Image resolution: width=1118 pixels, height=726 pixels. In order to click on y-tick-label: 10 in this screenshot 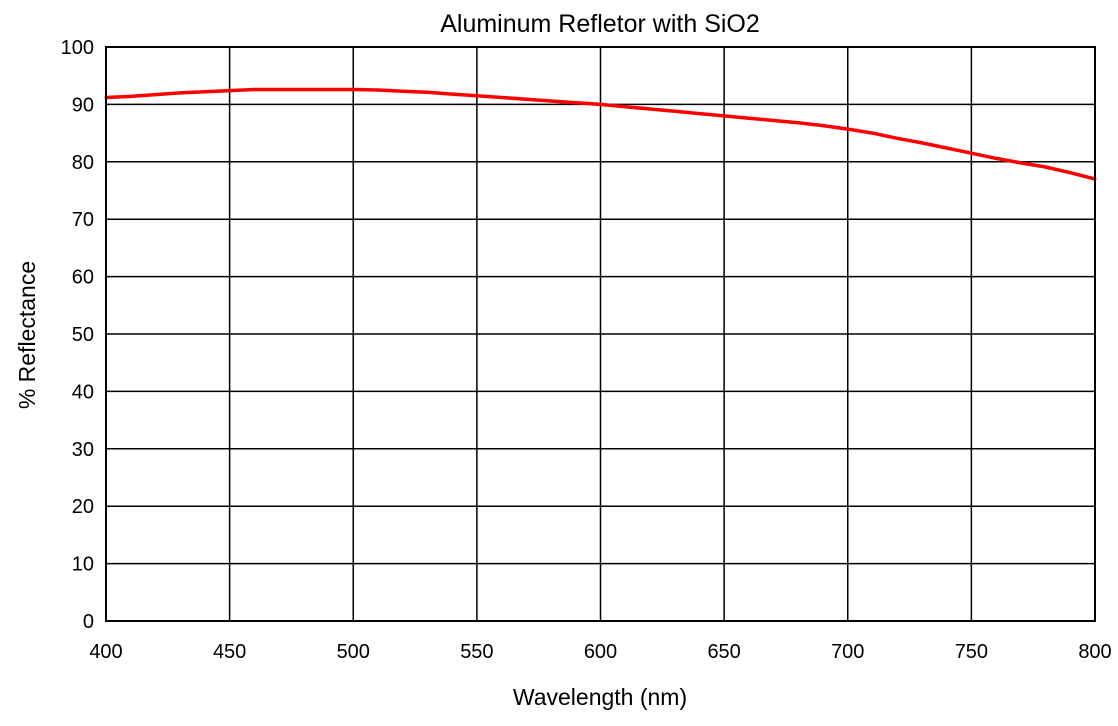, I will do `click(83, 565)`.